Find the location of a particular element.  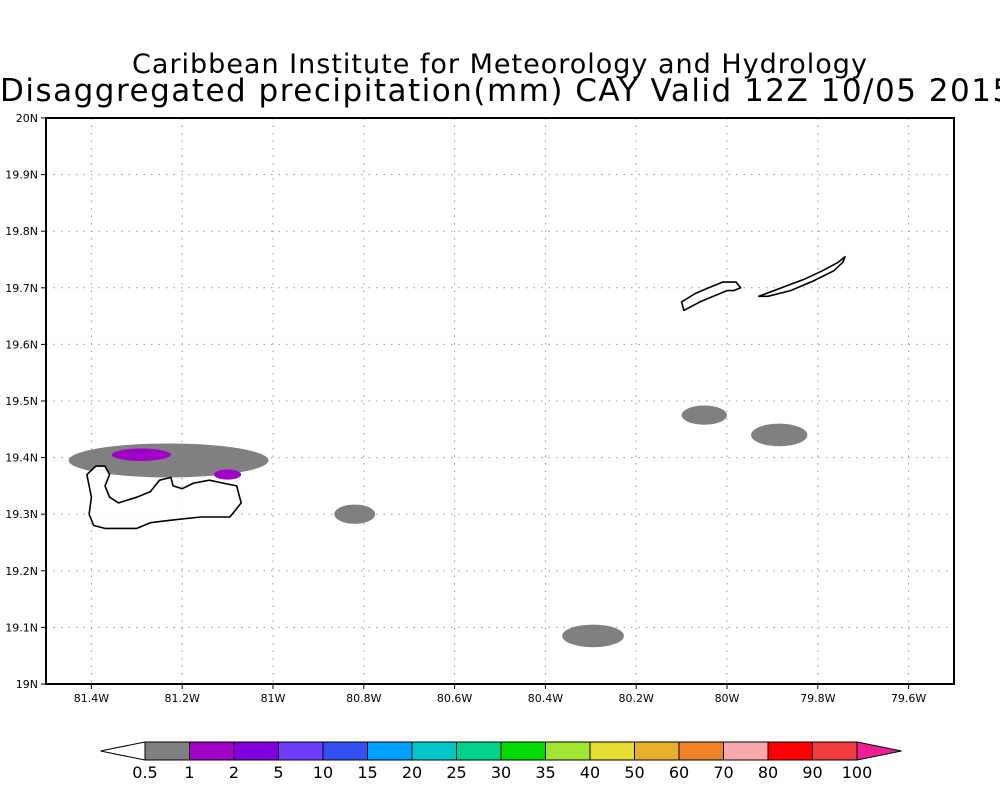

y-tick-label: 20N is located at coordinates (27, 118).